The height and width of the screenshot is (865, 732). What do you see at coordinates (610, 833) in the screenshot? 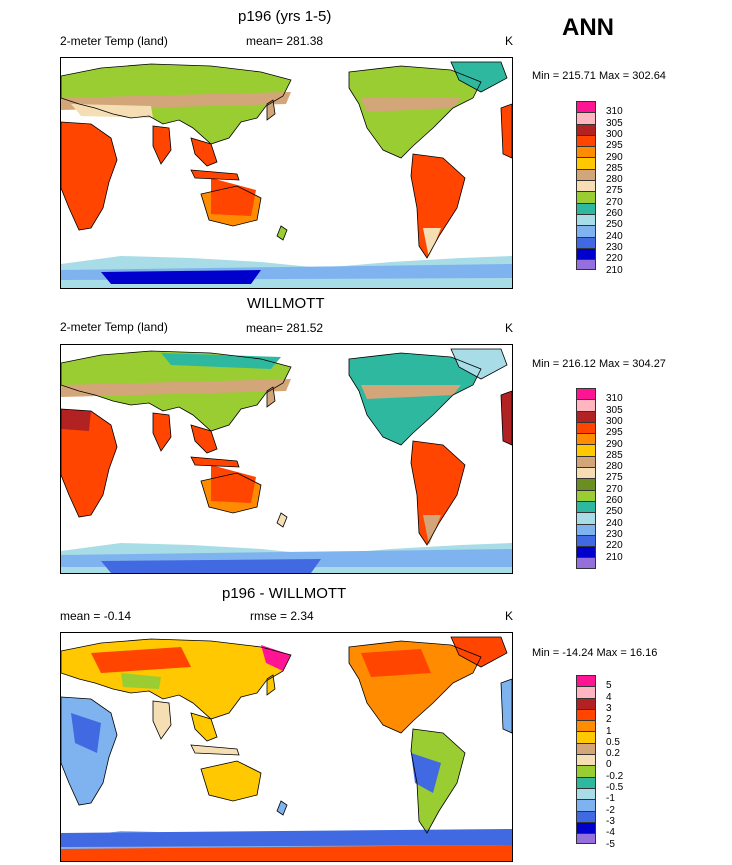
I see `colorbar-level-label: -4` at bounding box center [610, 833].